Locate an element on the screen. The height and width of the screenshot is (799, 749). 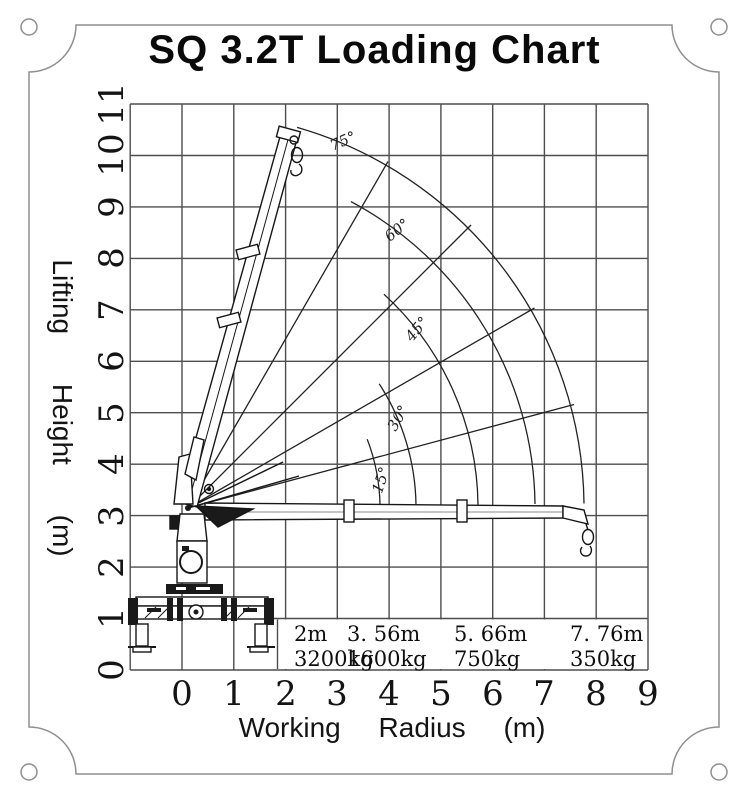
x-axis-title: Working Radius (m) is located at coordinates (392, 727).